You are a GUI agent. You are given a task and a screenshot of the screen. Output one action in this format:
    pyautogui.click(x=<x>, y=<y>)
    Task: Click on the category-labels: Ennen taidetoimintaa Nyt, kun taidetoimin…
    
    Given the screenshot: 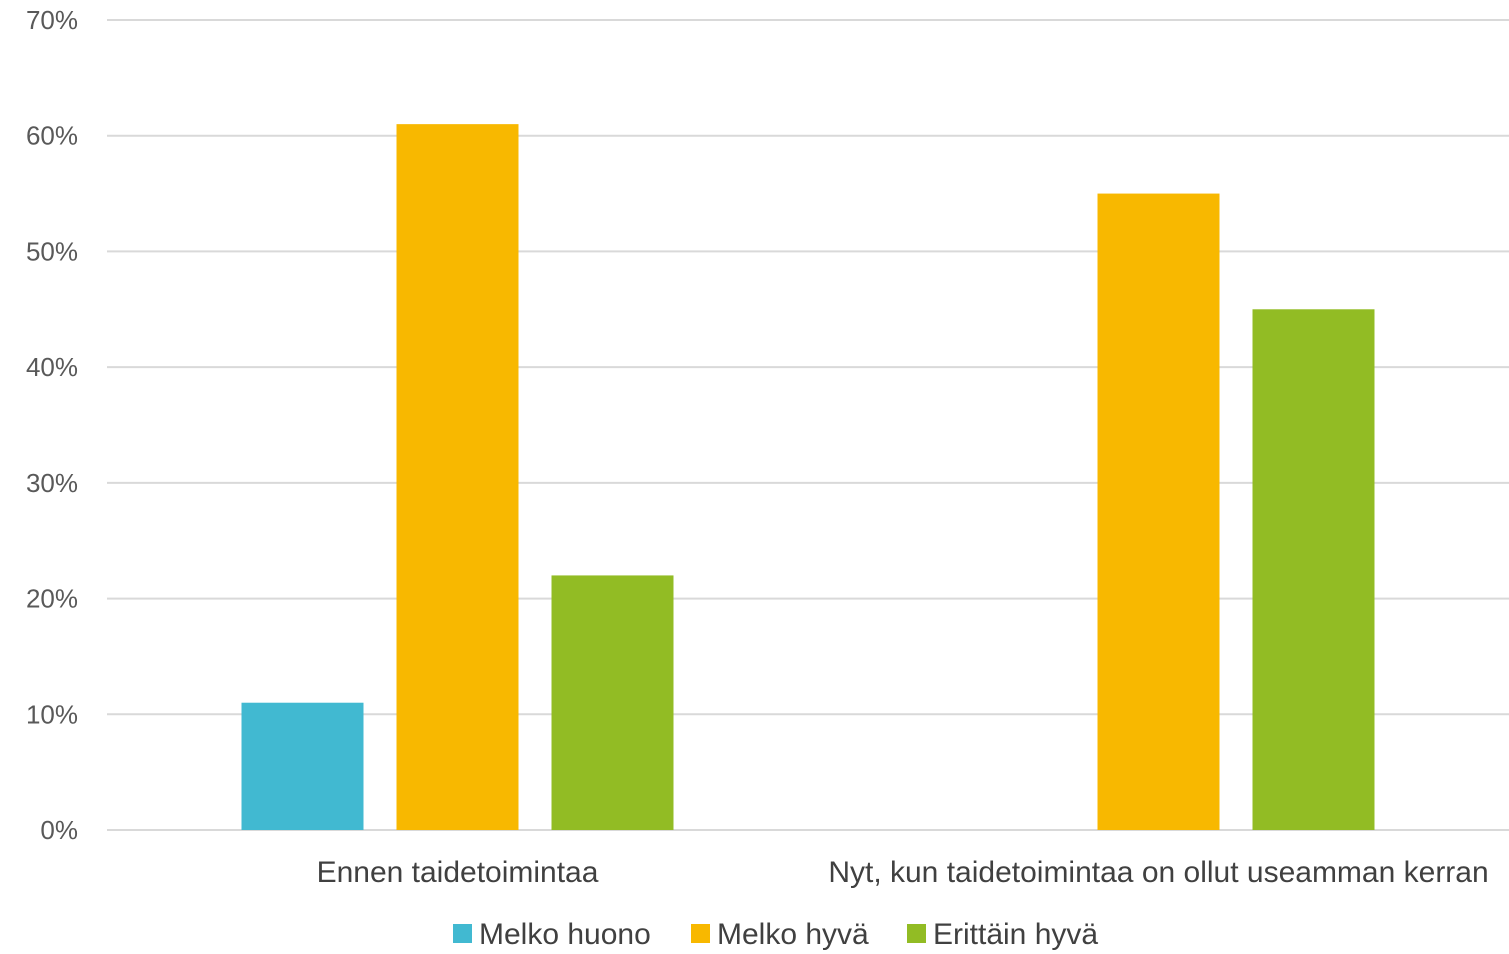 What is the action you would take?
    pyautogui.click(x=903, y=872)
    